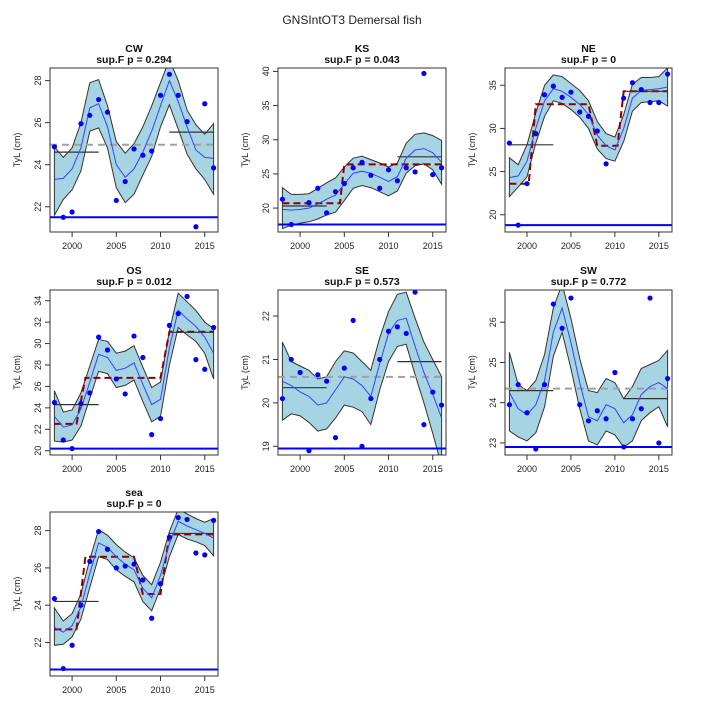 The height and width of the screenshot is (704, 704). What do you see at coordinates (433, 469) in the screenshot?
I see `x-tick-label: 2015` at bounding box center [433, 469].